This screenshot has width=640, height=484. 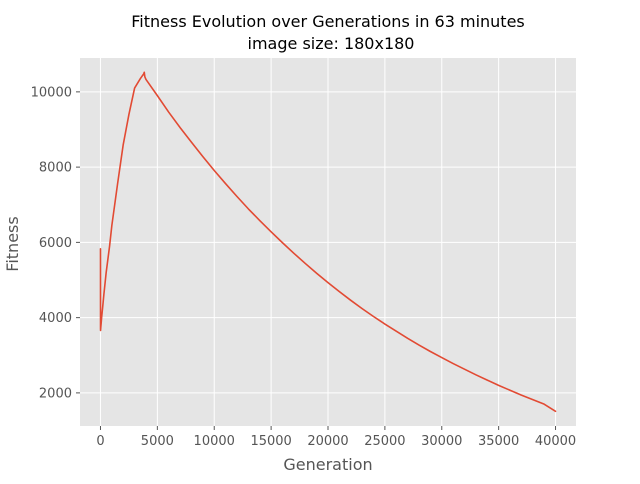 I want to click on y-axis-ticks: 2000 4000 6000 8000 10000, so click(x=55, y=243).